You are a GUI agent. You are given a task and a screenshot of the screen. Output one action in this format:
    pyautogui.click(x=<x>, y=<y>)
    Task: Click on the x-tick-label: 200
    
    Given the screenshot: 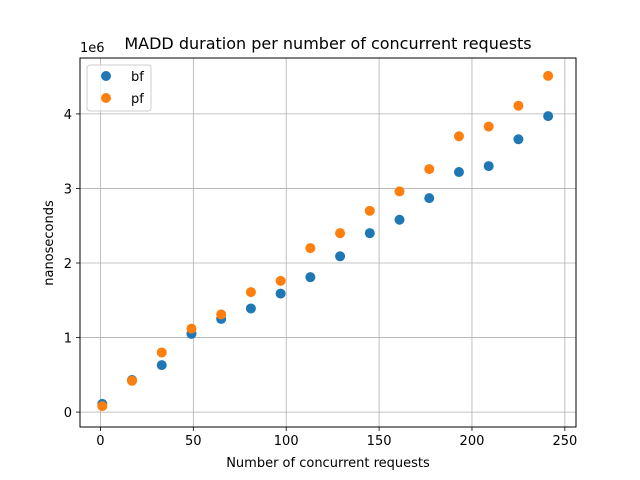 What is the action you would take?
    pyautogui.click(x=472, y=441)
    